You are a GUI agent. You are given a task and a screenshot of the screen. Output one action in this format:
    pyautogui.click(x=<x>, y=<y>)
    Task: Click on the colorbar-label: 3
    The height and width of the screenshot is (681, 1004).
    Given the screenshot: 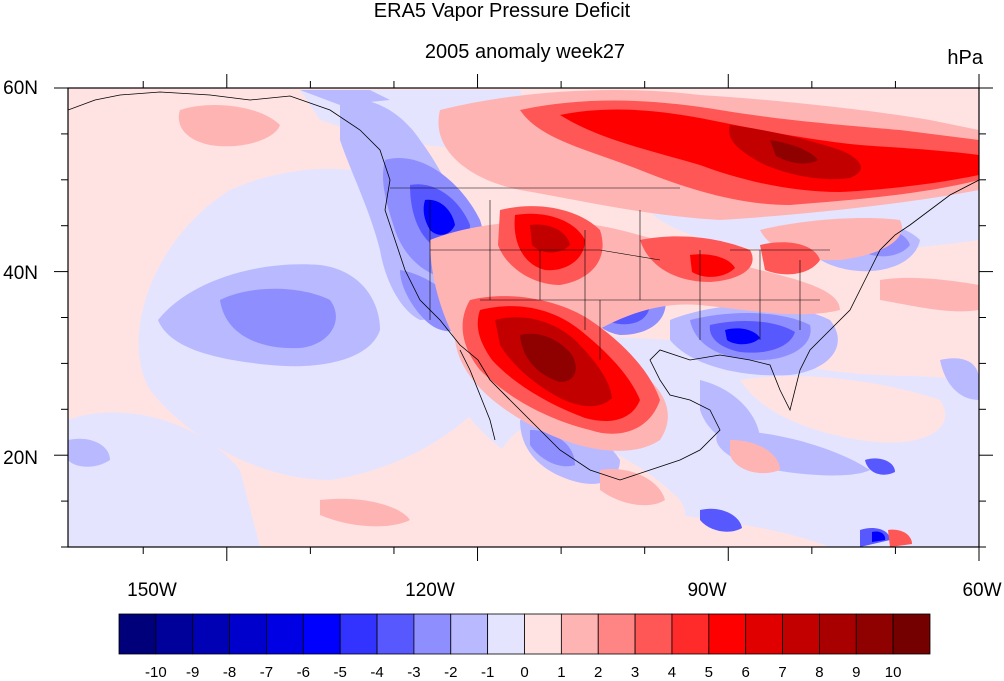 What is the action you would take?
    pyautogui.click(x=635, y=672)
    